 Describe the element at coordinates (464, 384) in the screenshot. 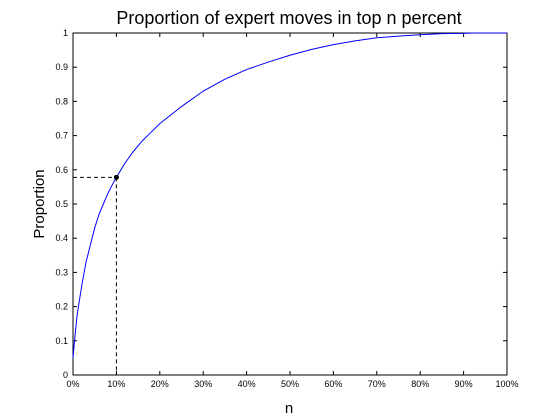

I see `x-tick-label: 90%` at that location.